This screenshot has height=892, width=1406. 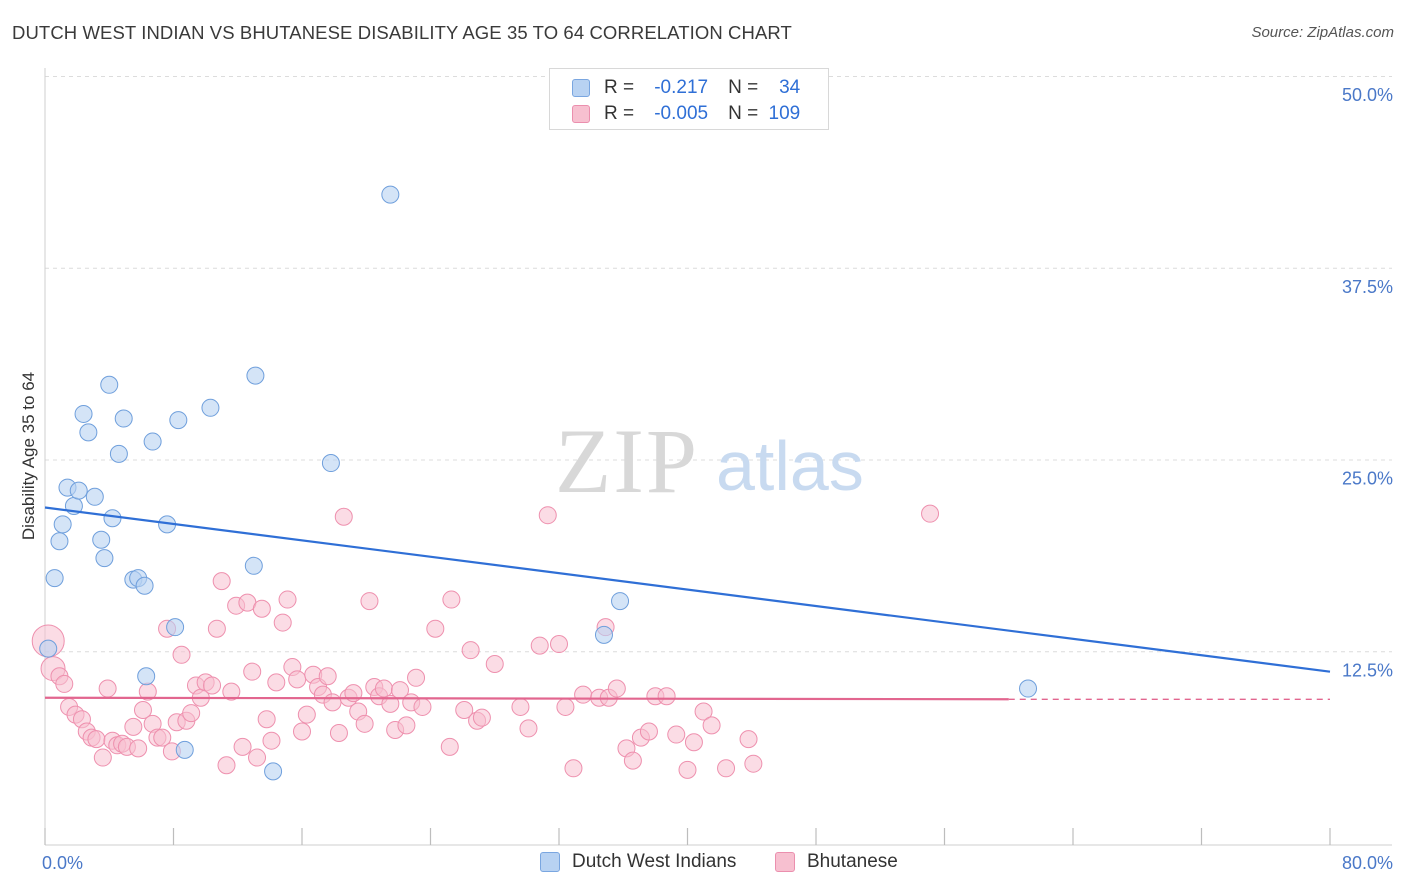 I want to click on y-tick-label: 50.0%, so click(x=1367, y=95).